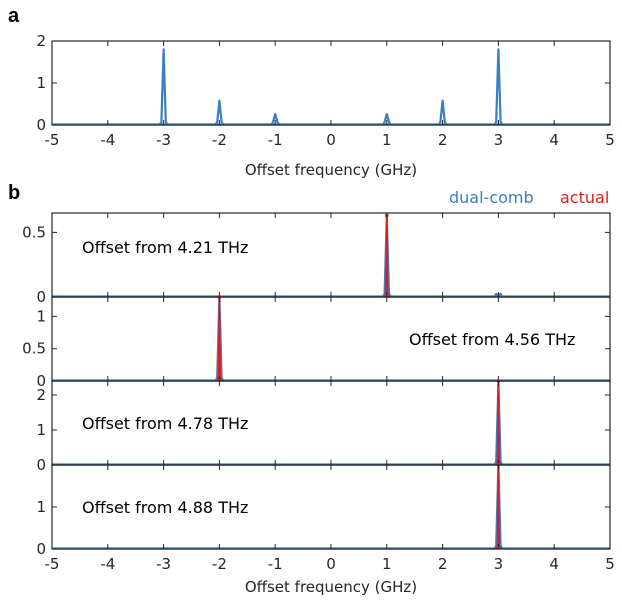 The height and width of the screenshot is (602, 622). What do you see at coordinates (491, 197) in the screenshot?
I see `legend-dual-comb: dual-comb` at bounding box center [491, 197].